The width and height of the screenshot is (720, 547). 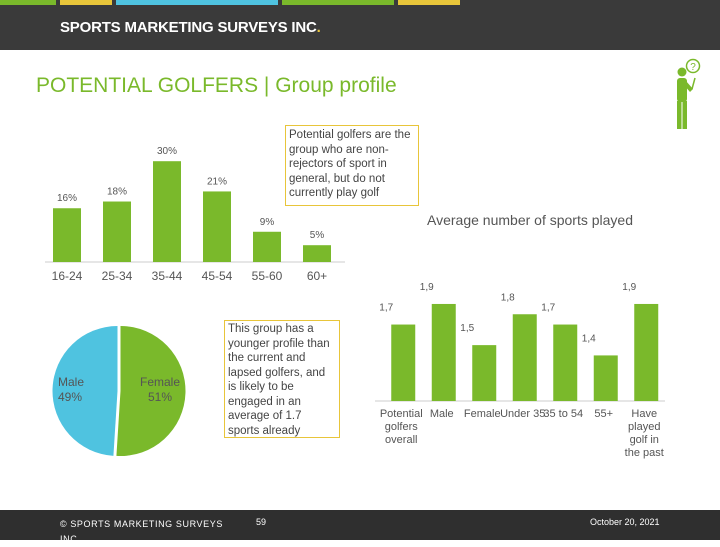 I want to click on pie-slices, so click(x=119, y=391).